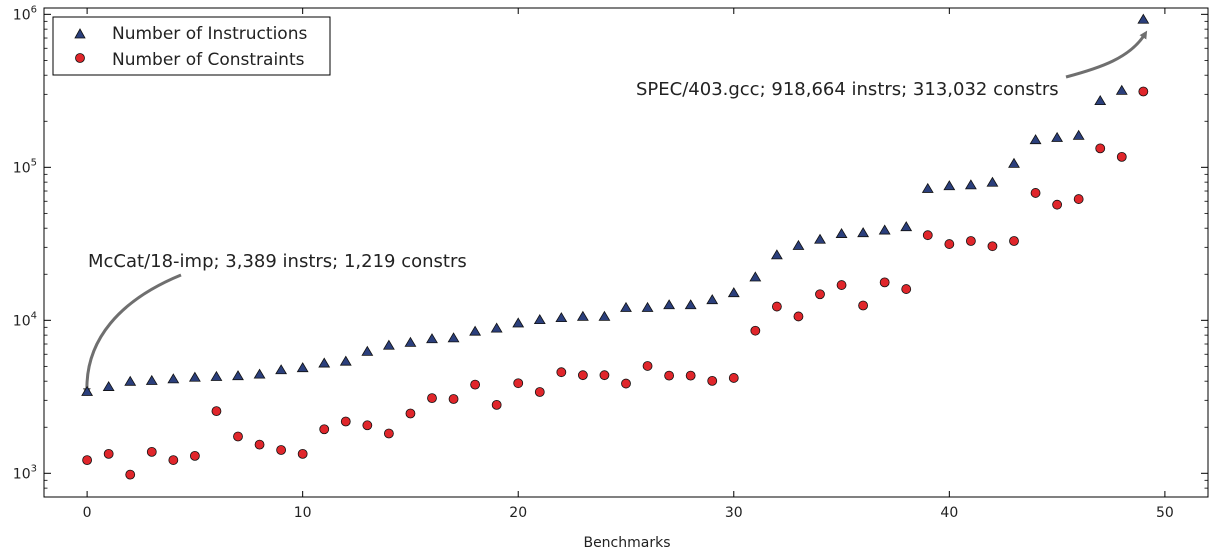 The height and width of the screenshot is (554, 1210). Describe the element at coordinates (208, 60) in the screenshot. I see `legend-label-constraints: Number of Constraints` at that location.